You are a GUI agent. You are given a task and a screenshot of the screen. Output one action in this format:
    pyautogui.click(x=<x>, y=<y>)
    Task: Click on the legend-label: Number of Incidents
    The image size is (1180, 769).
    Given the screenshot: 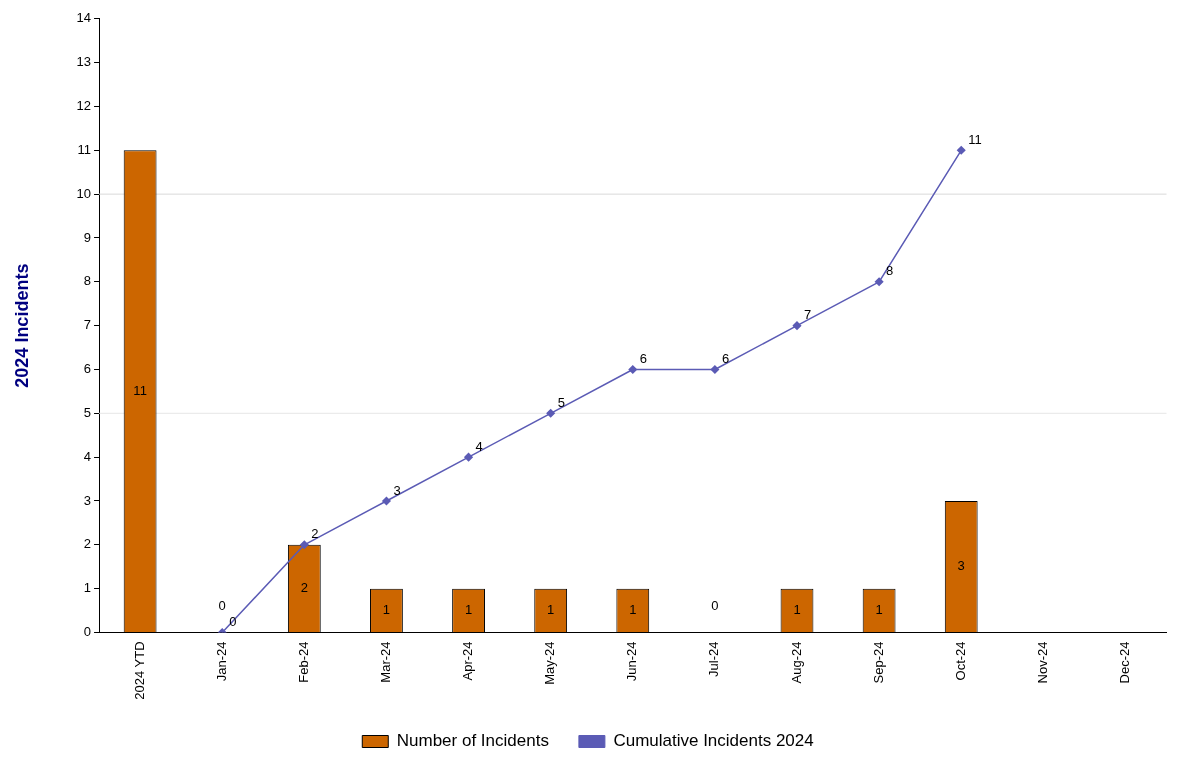 What is the action you would take?
    pyautogui.click(x=472, y=741)
    